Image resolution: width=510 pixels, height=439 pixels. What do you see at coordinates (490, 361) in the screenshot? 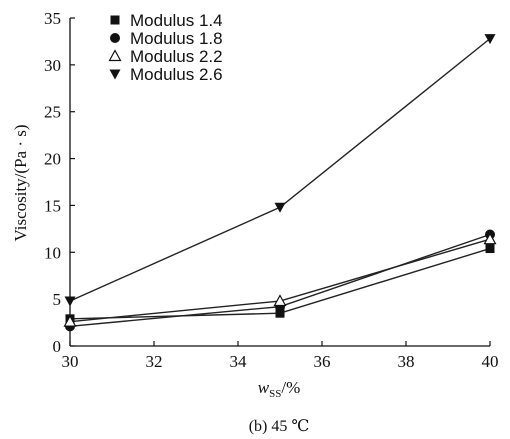
I see `x-tick-label: 40` at bounding box center [490, 361].